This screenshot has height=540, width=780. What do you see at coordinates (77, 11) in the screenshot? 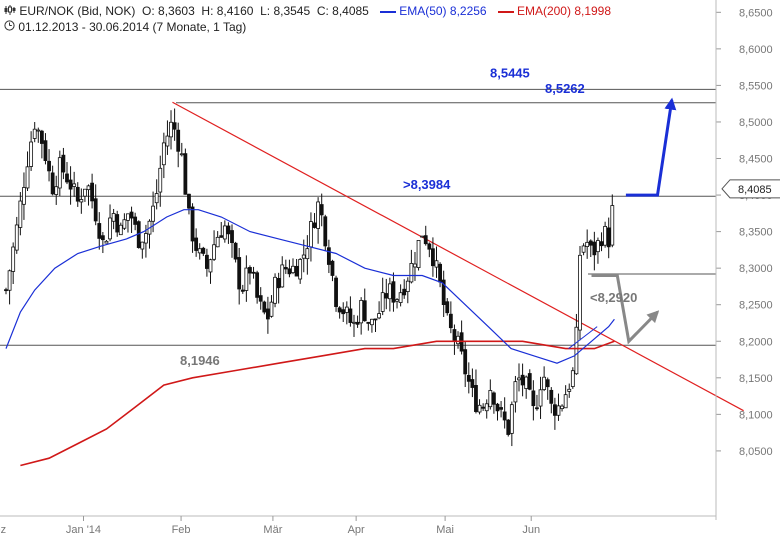
I see `instrument-name: EUR/NOK (Bid, NOK)` at bounding box center [77, 11].